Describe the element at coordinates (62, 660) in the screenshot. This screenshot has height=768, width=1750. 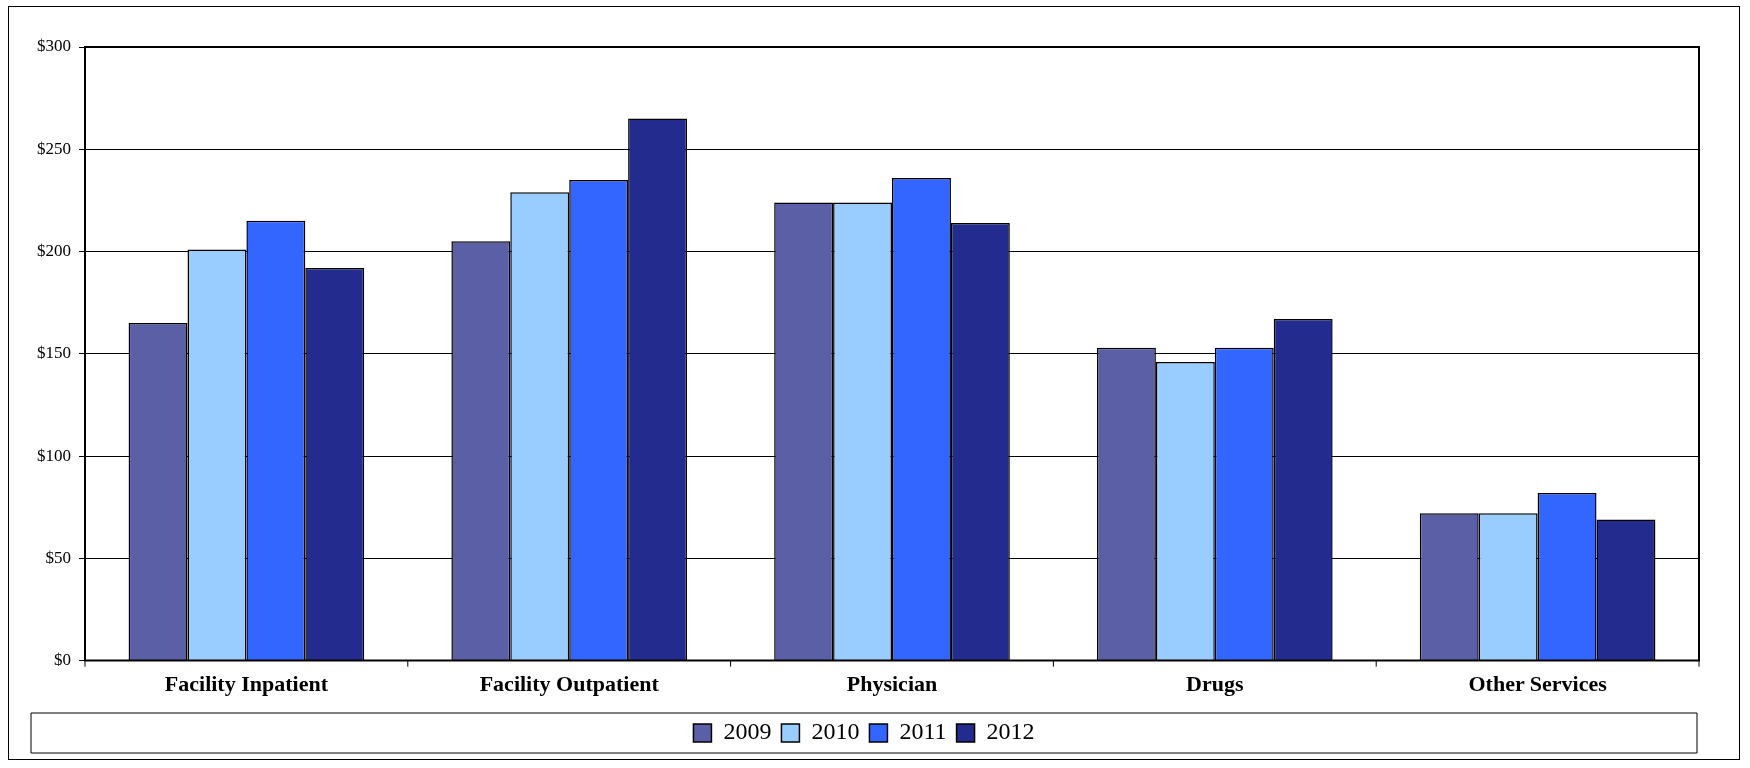
I see `y-tick-label: $0` at that location.